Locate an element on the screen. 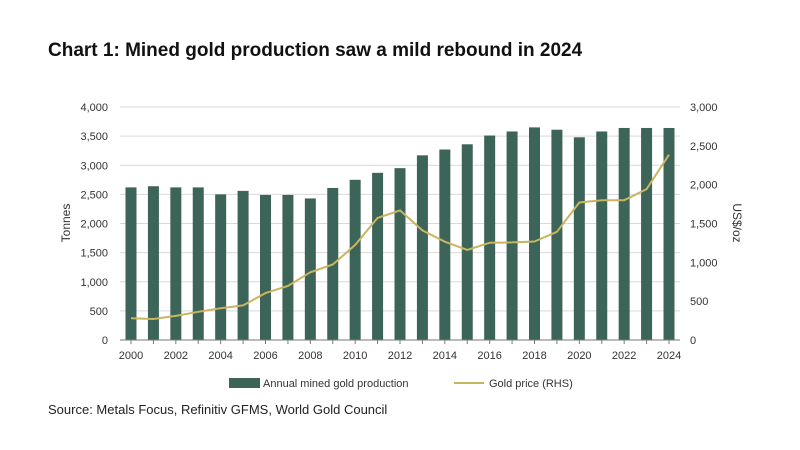  bar-2024 is located at coordinates (669, 233).